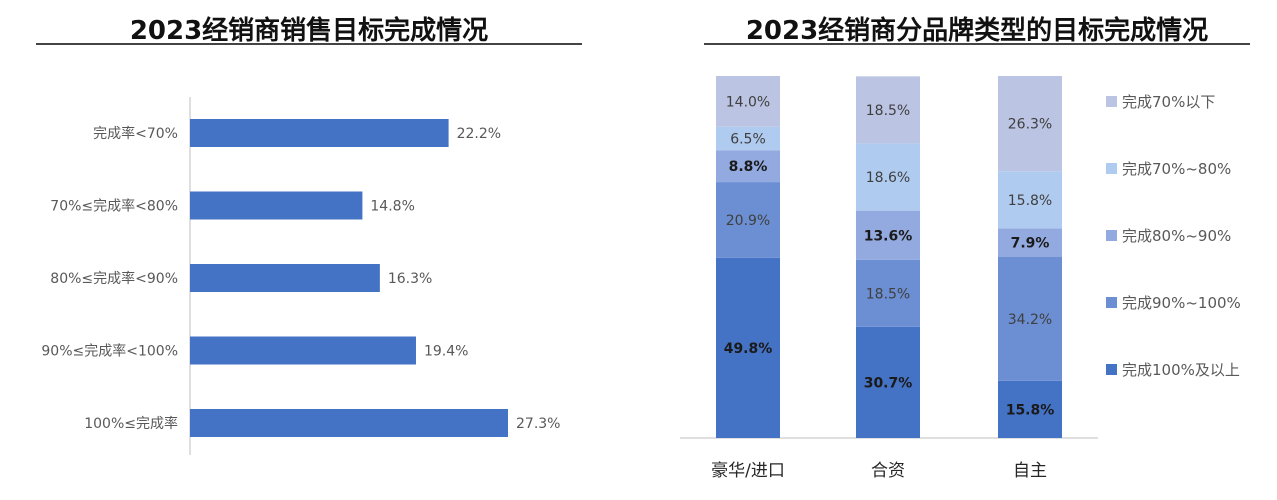  I want to click on legend-label: 完成90%~100%, so click(1181, 303).